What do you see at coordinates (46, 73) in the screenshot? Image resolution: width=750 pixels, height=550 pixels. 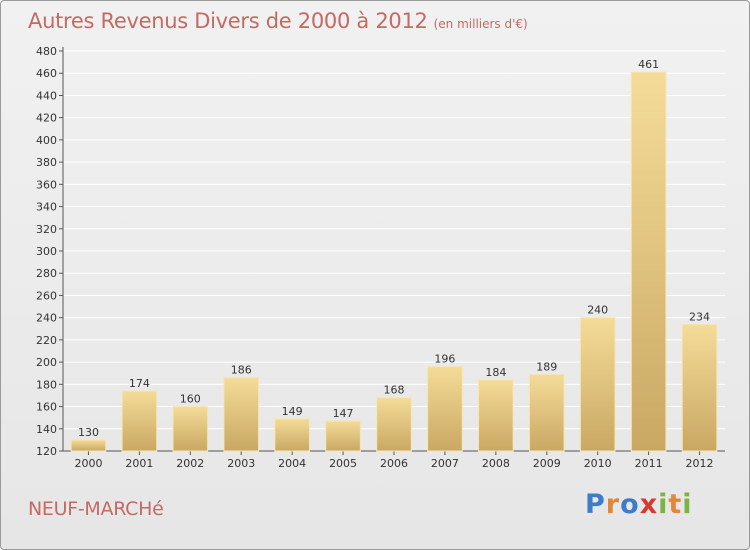 I see `y-tick-label: 460` at bounding box center [46, 73].